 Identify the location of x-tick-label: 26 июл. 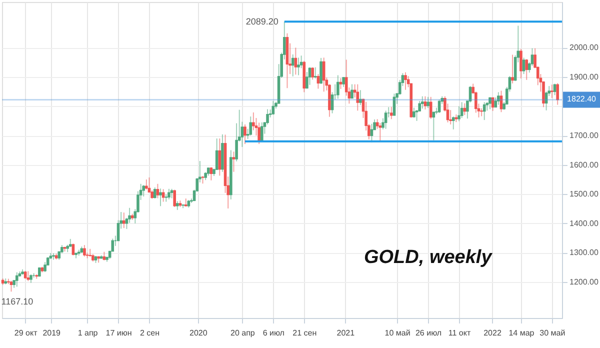
(428, 333).